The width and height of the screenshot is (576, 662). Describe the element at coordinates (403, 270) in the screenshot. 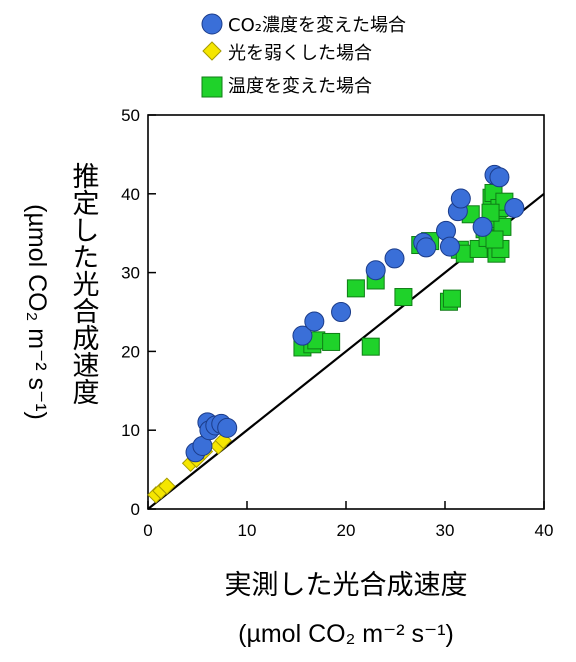

I see `series-temperature` at that location.